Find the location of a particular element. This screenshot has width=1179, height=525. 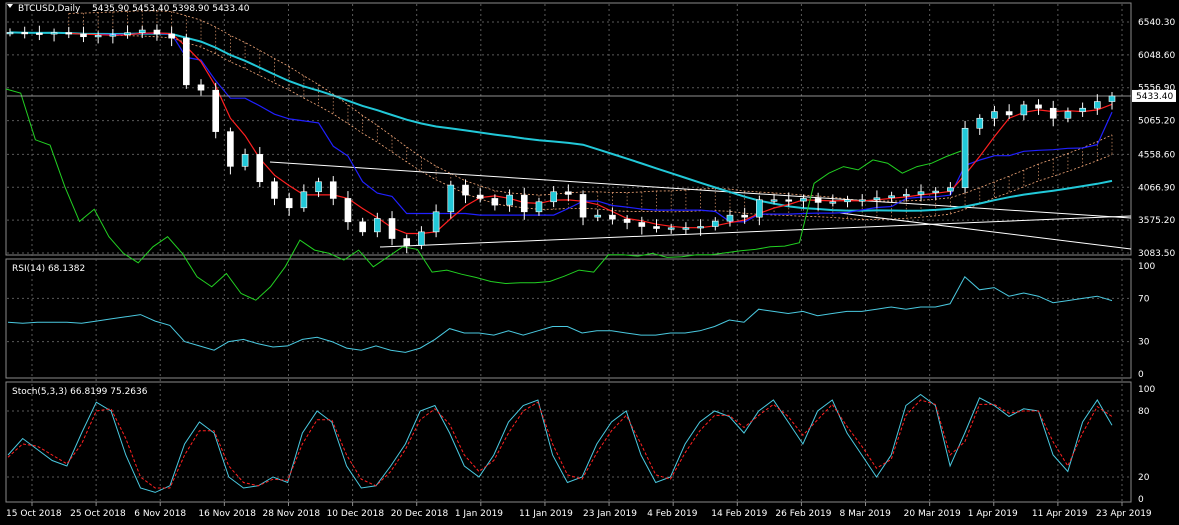

x-tick-label: 8 Mar 2019 is located at coordinates (866, 514).